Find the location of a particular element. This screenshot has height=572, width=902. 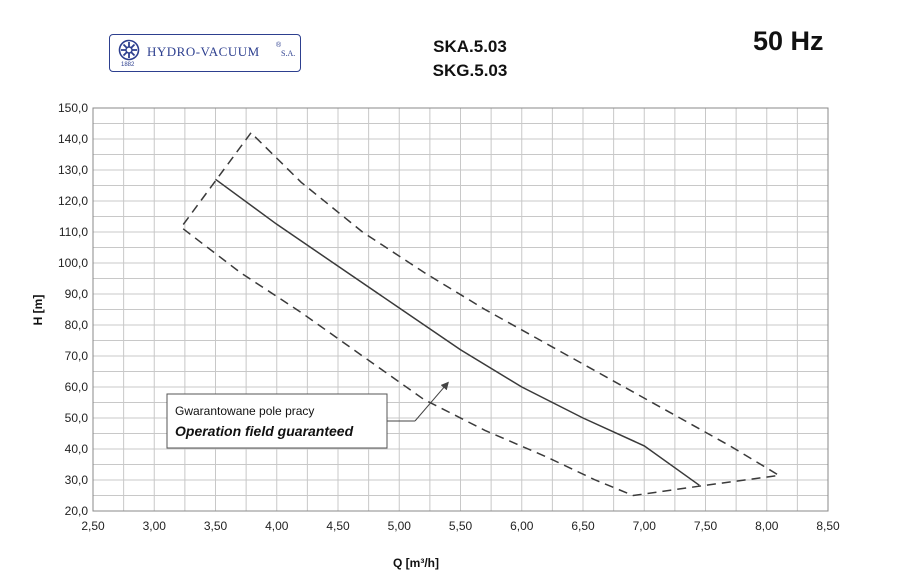

x-tick-label: 8,50 is located at coordinates (828, 526).